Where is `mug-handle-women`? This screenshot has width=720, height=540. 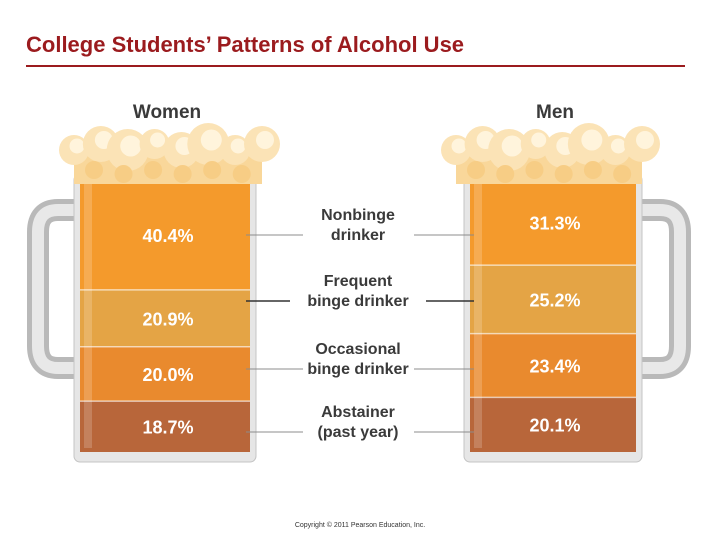
mug-handle-women is located at coordinates (60, 289).